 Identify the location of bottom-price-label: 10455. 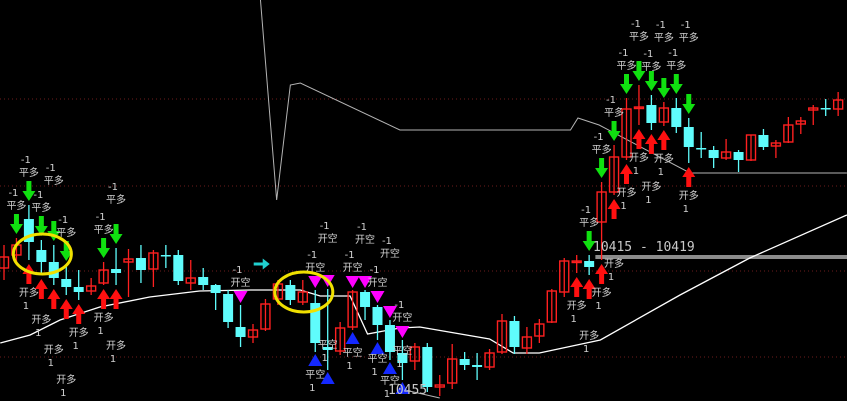
(407, 390).